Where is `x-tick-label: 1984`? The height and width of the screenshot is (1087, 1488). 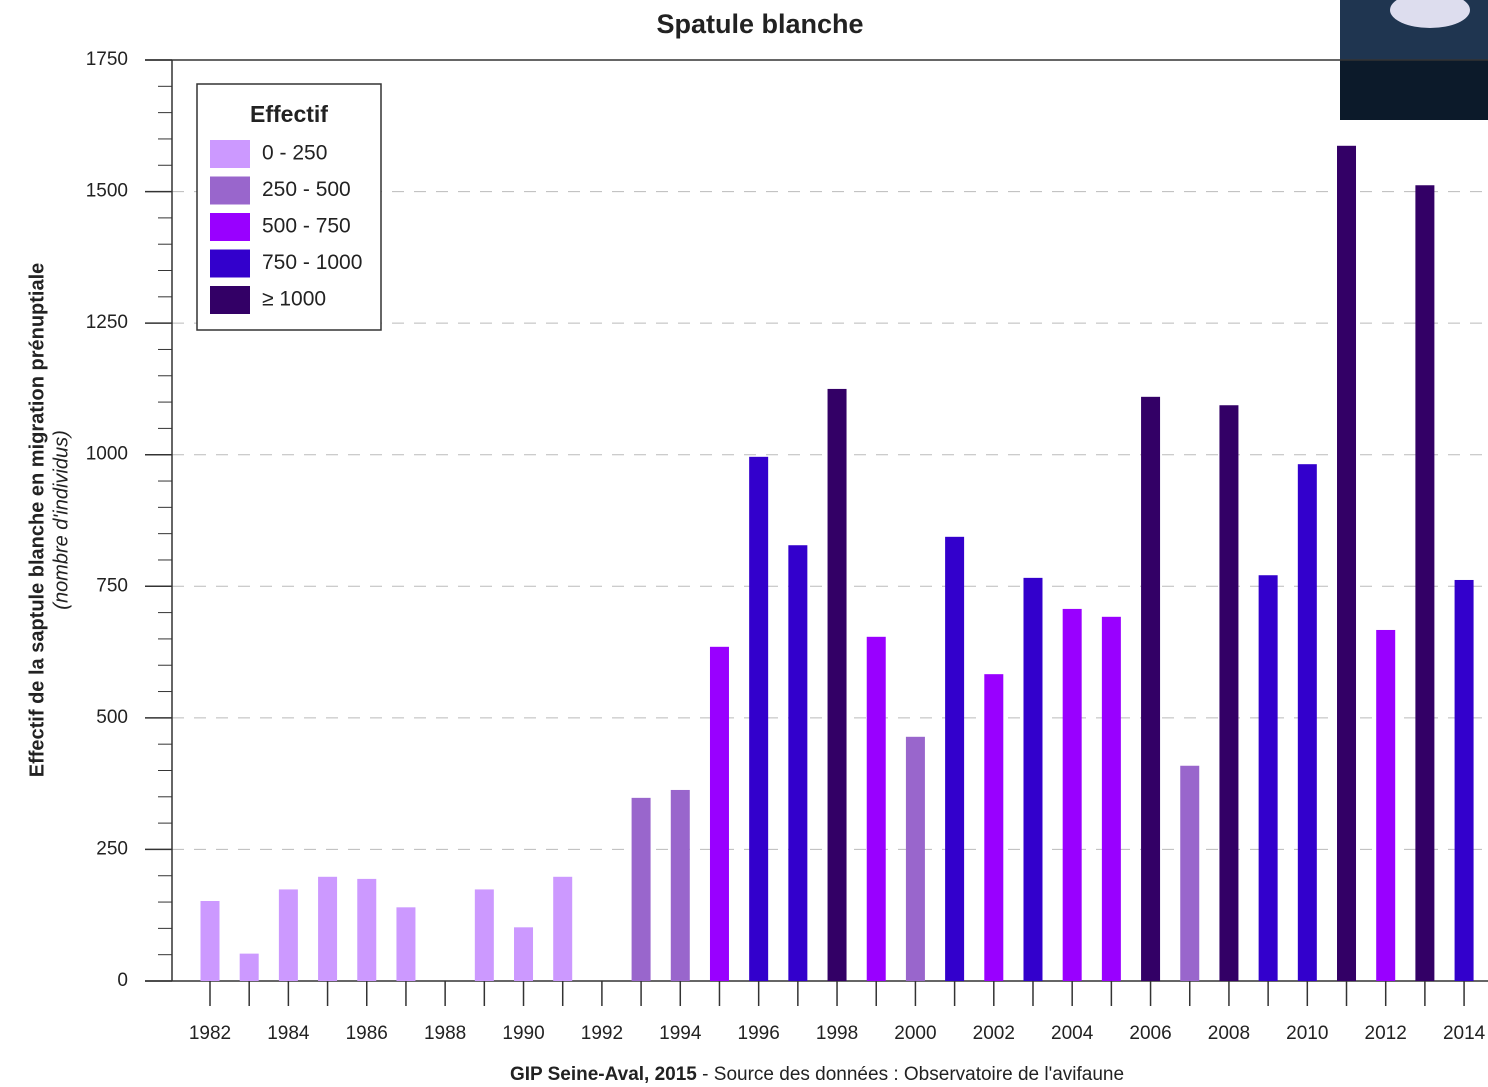
x-tick-label: 1984 is located at coordinates (288, 1033).